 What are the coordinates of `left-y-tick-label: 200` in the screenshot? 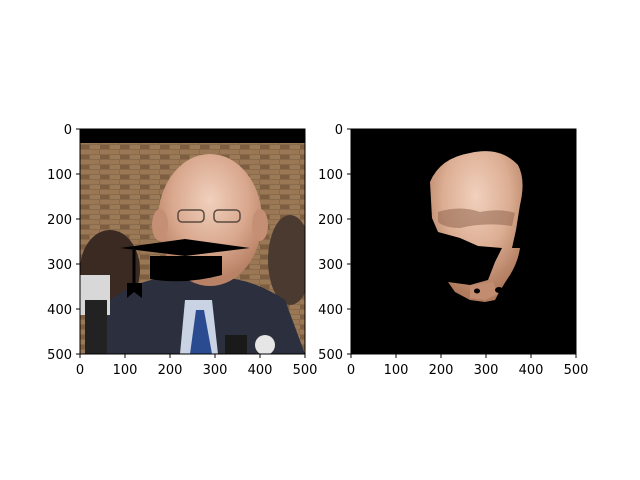 It's located at (59, 220).